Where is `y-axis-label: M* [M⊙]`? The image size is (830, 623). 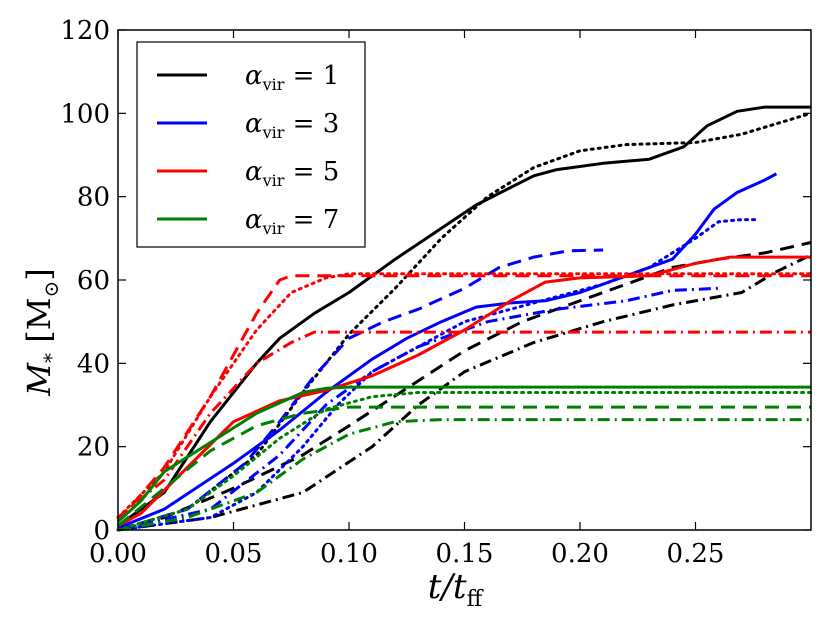
y-axis-label: M* [M⊙] is located at coordinates (41, 332).